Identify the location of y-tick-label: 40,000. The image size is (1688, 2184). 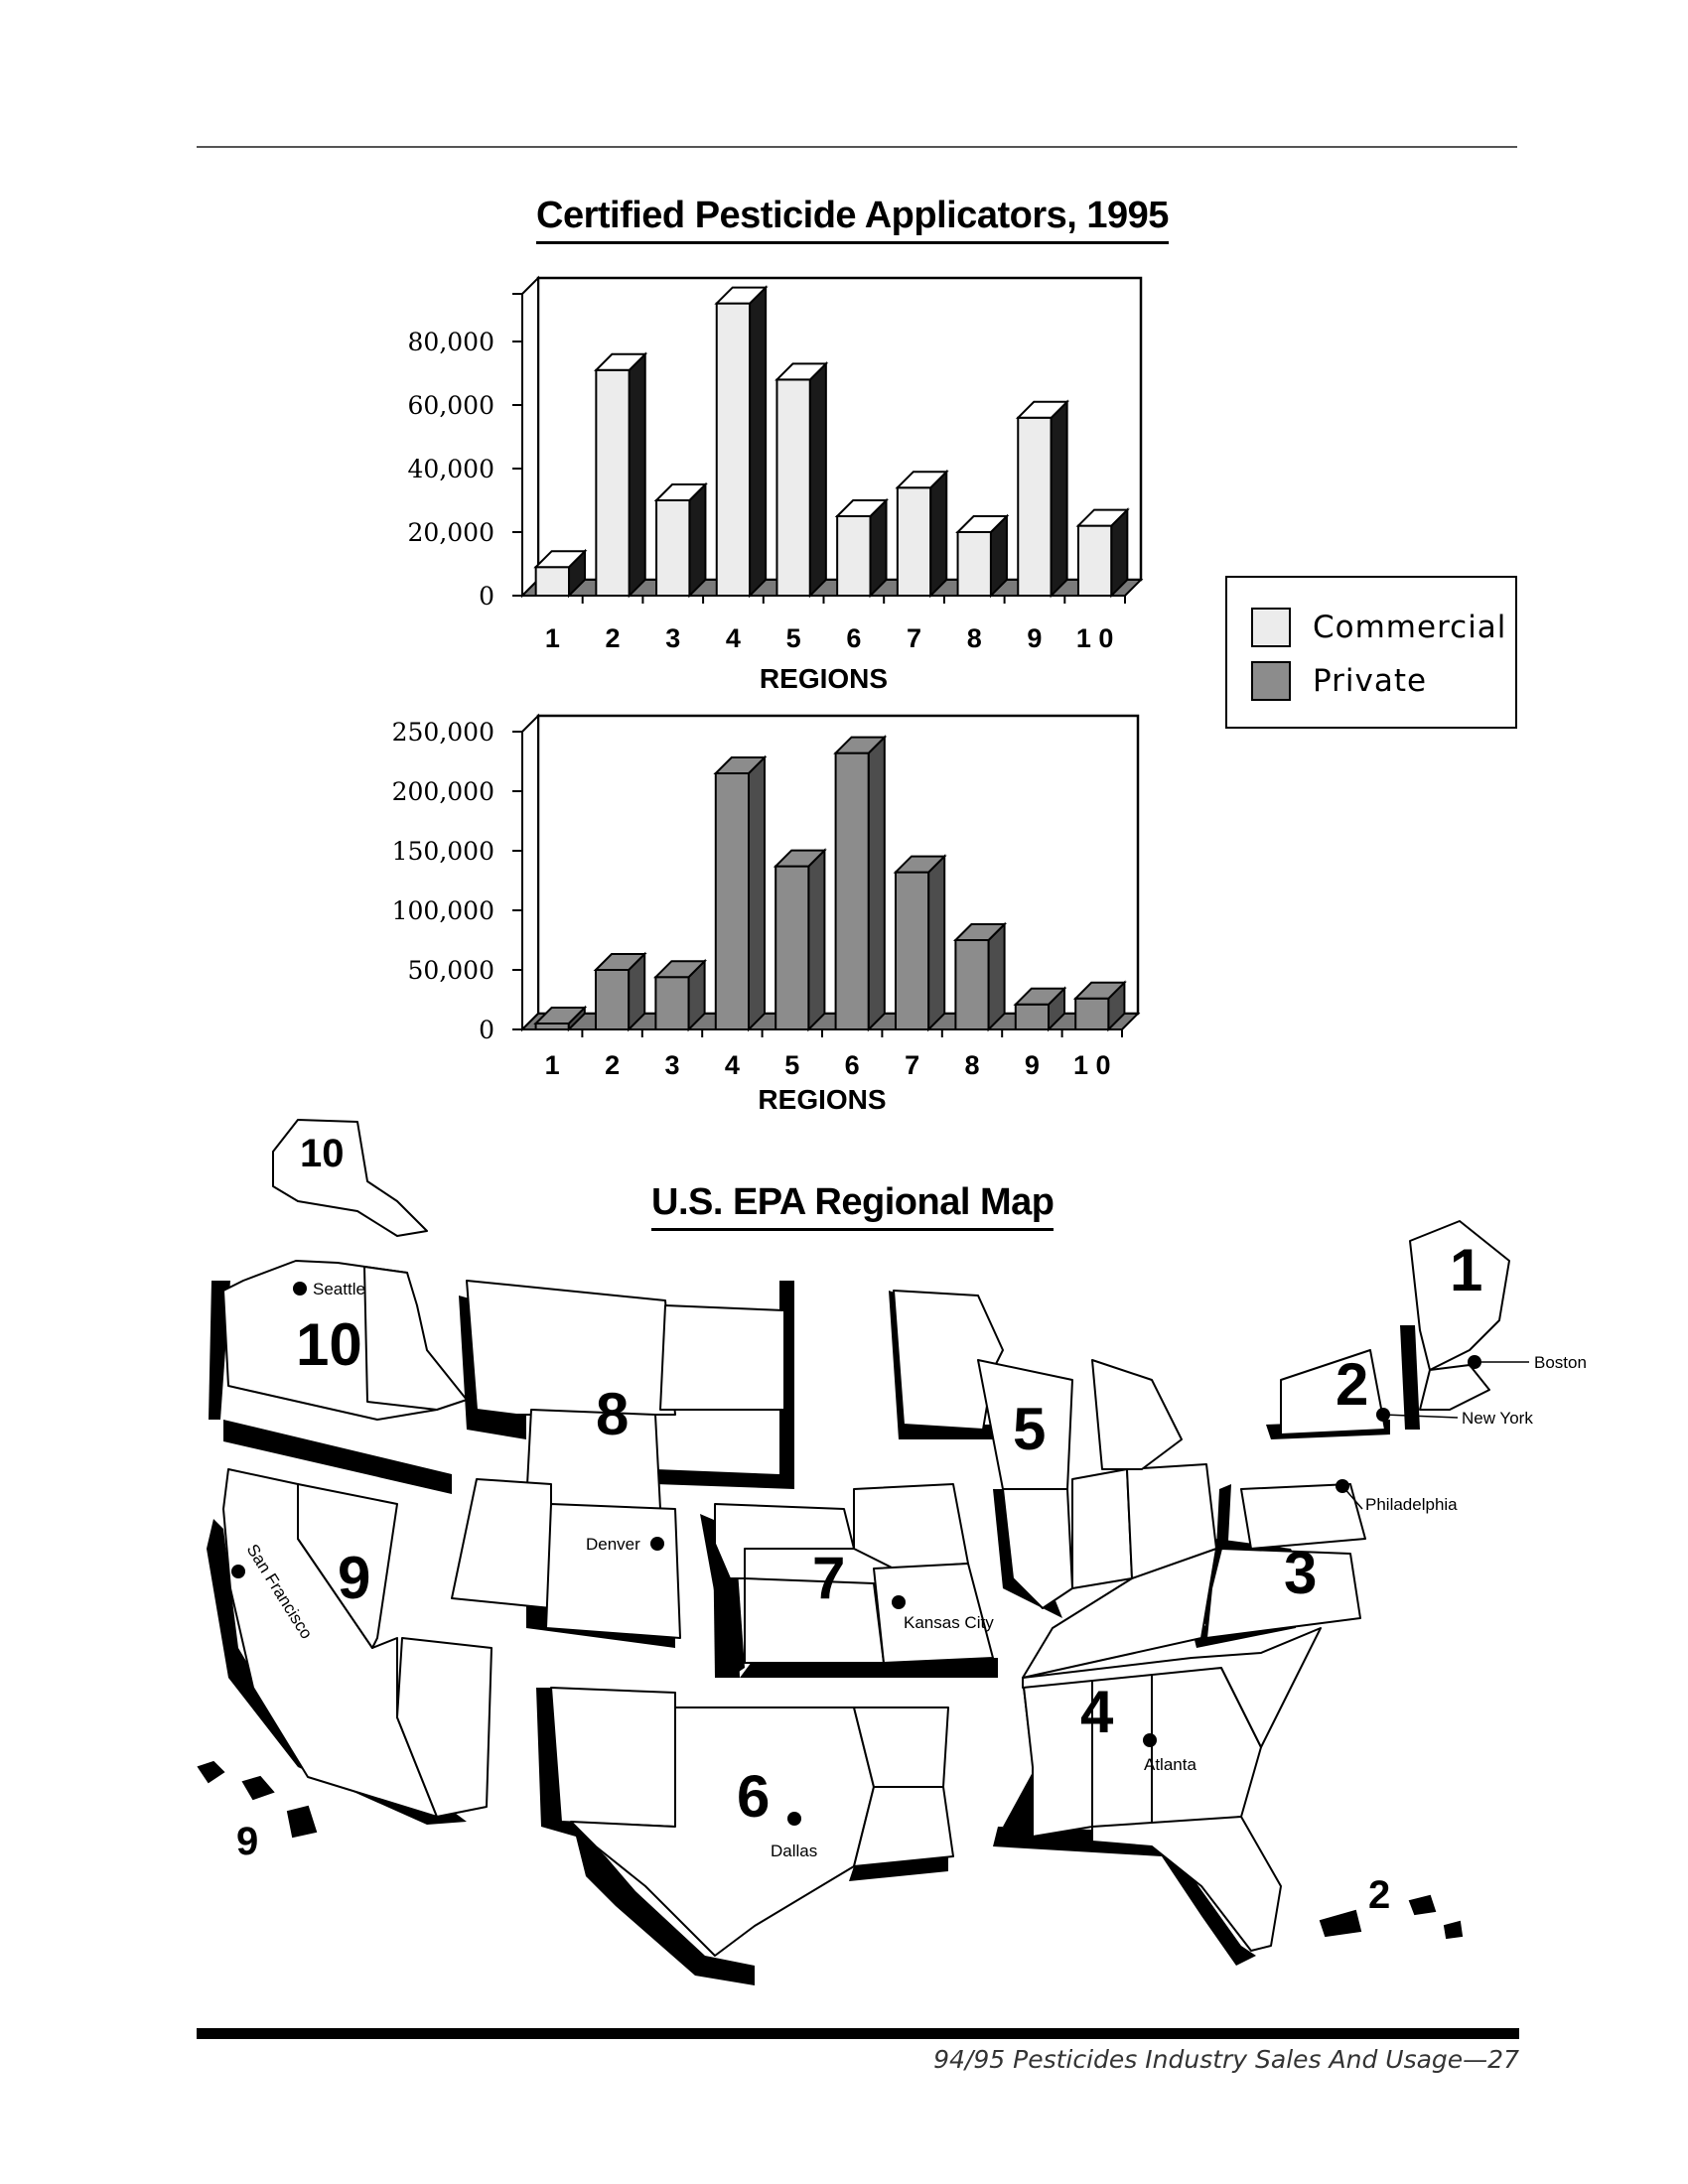
(451, 469).